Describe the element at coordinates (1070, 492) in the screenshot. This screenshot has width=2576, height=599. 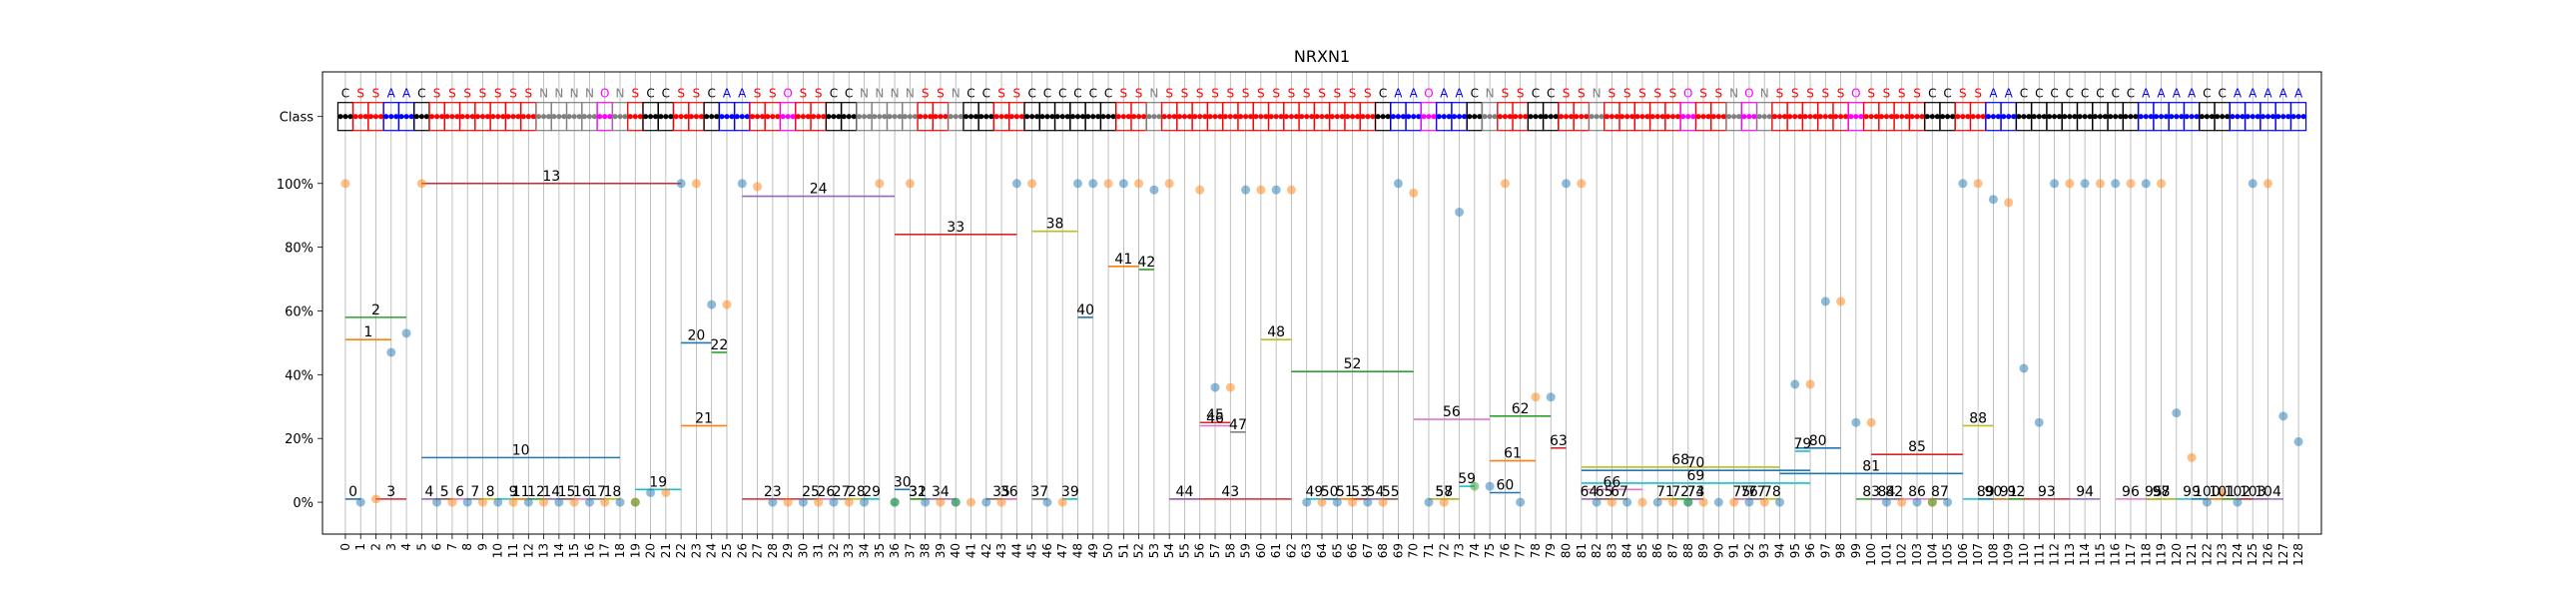
I see `segment-label: 39` at that location.